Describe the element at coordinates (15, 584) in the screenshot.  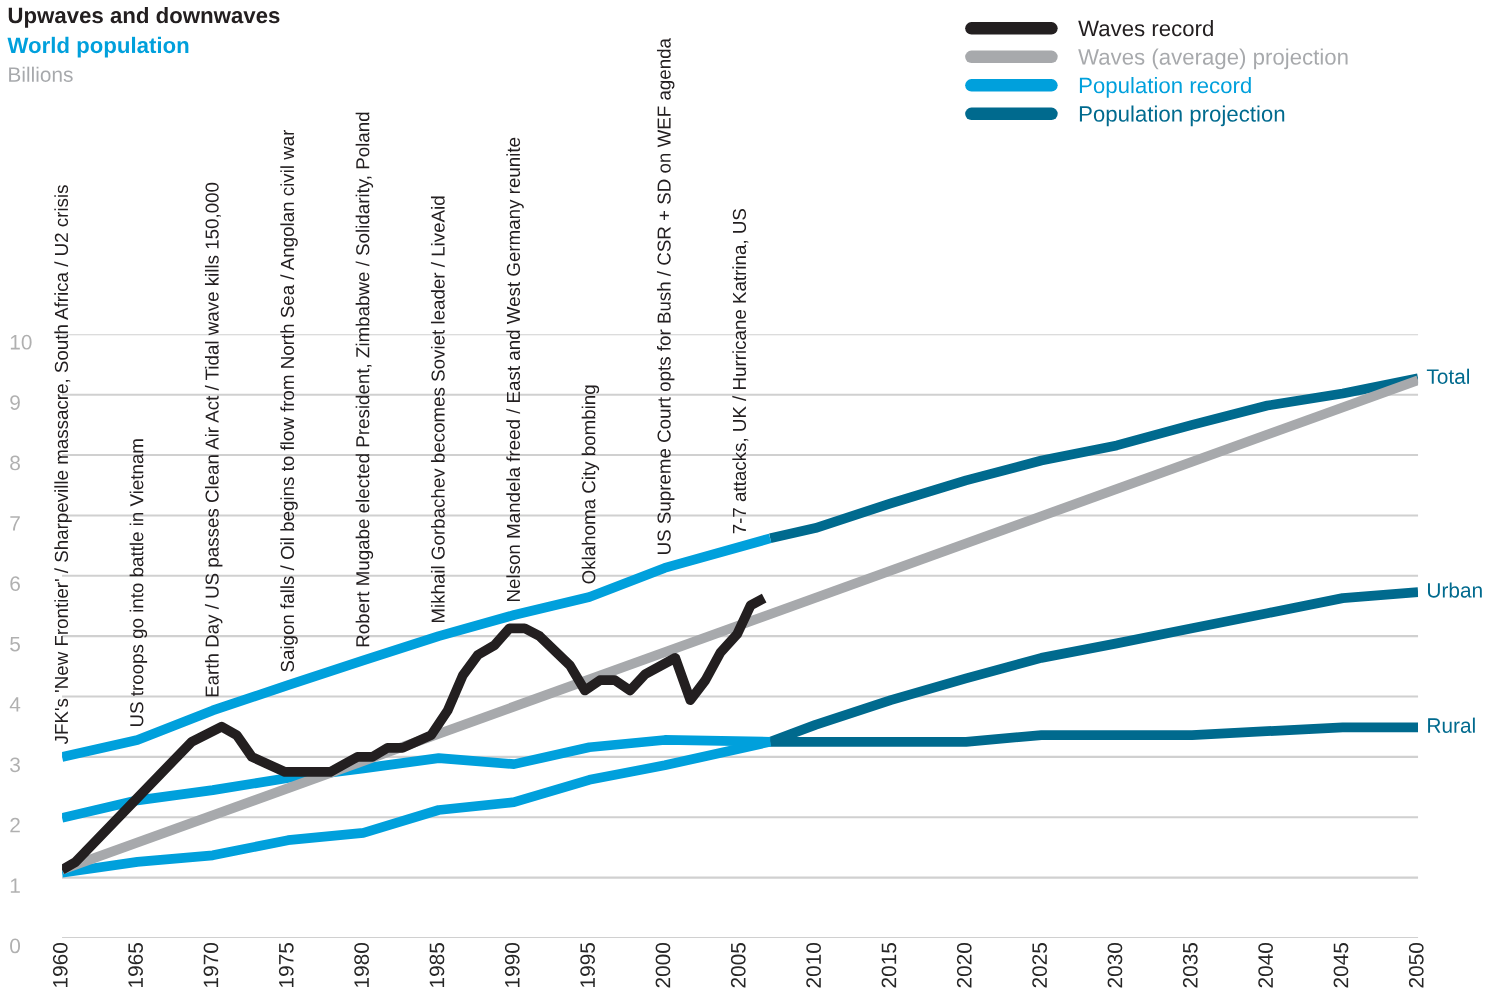
I see `y-tick-label: 6` at that location.